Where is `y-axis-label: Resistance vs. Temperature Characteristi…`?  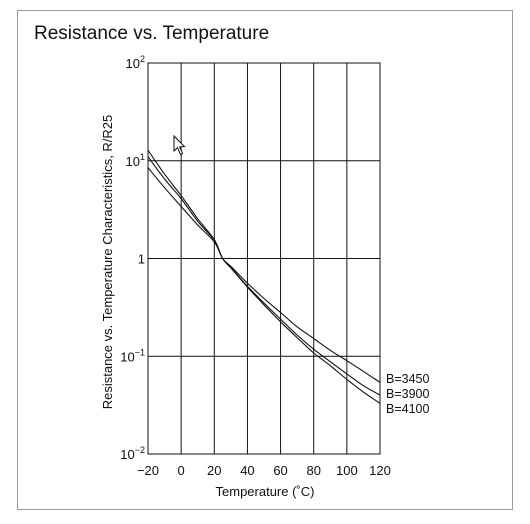 y-axis-label: Resistance vs. Temperature Characteristi… is located at coordinates (107, 262).